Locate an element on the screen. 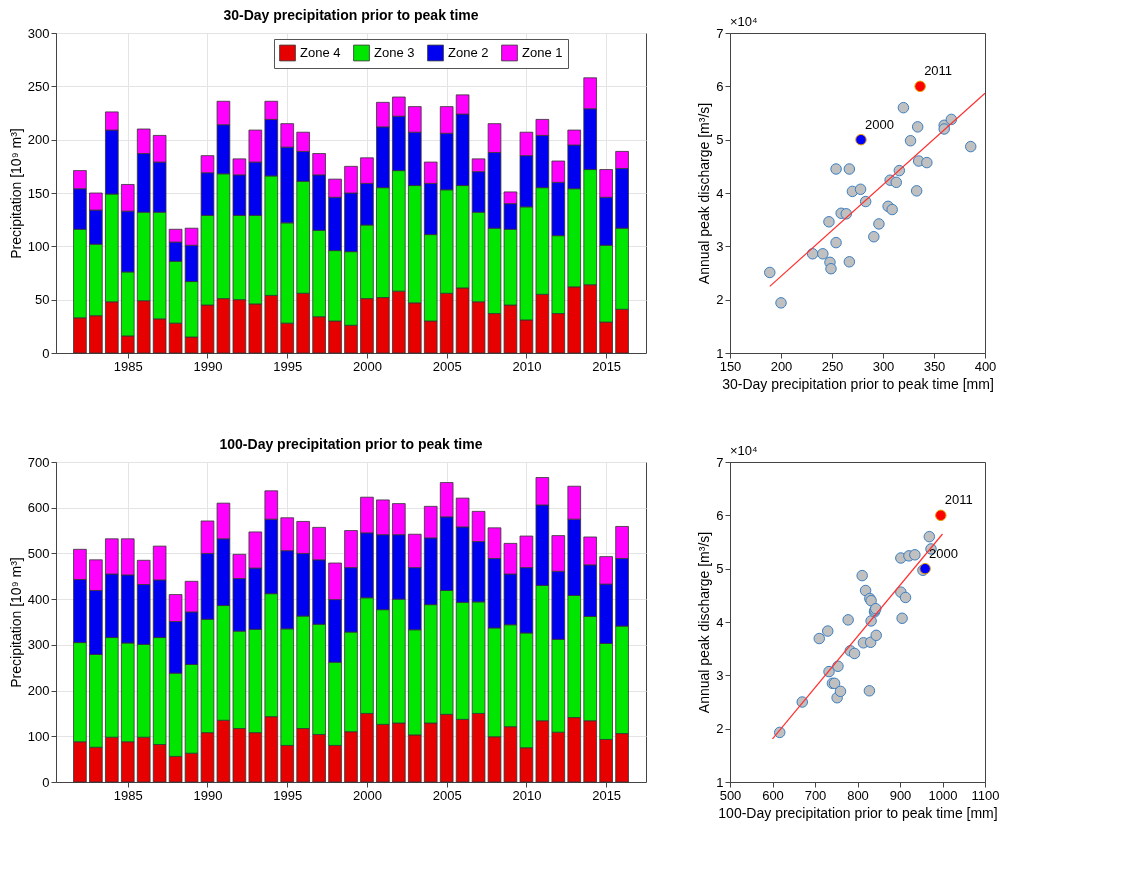 The width and height of the screenshot is (1137, 886). x-tick-label: 800 is located at coordinates (858, 795).